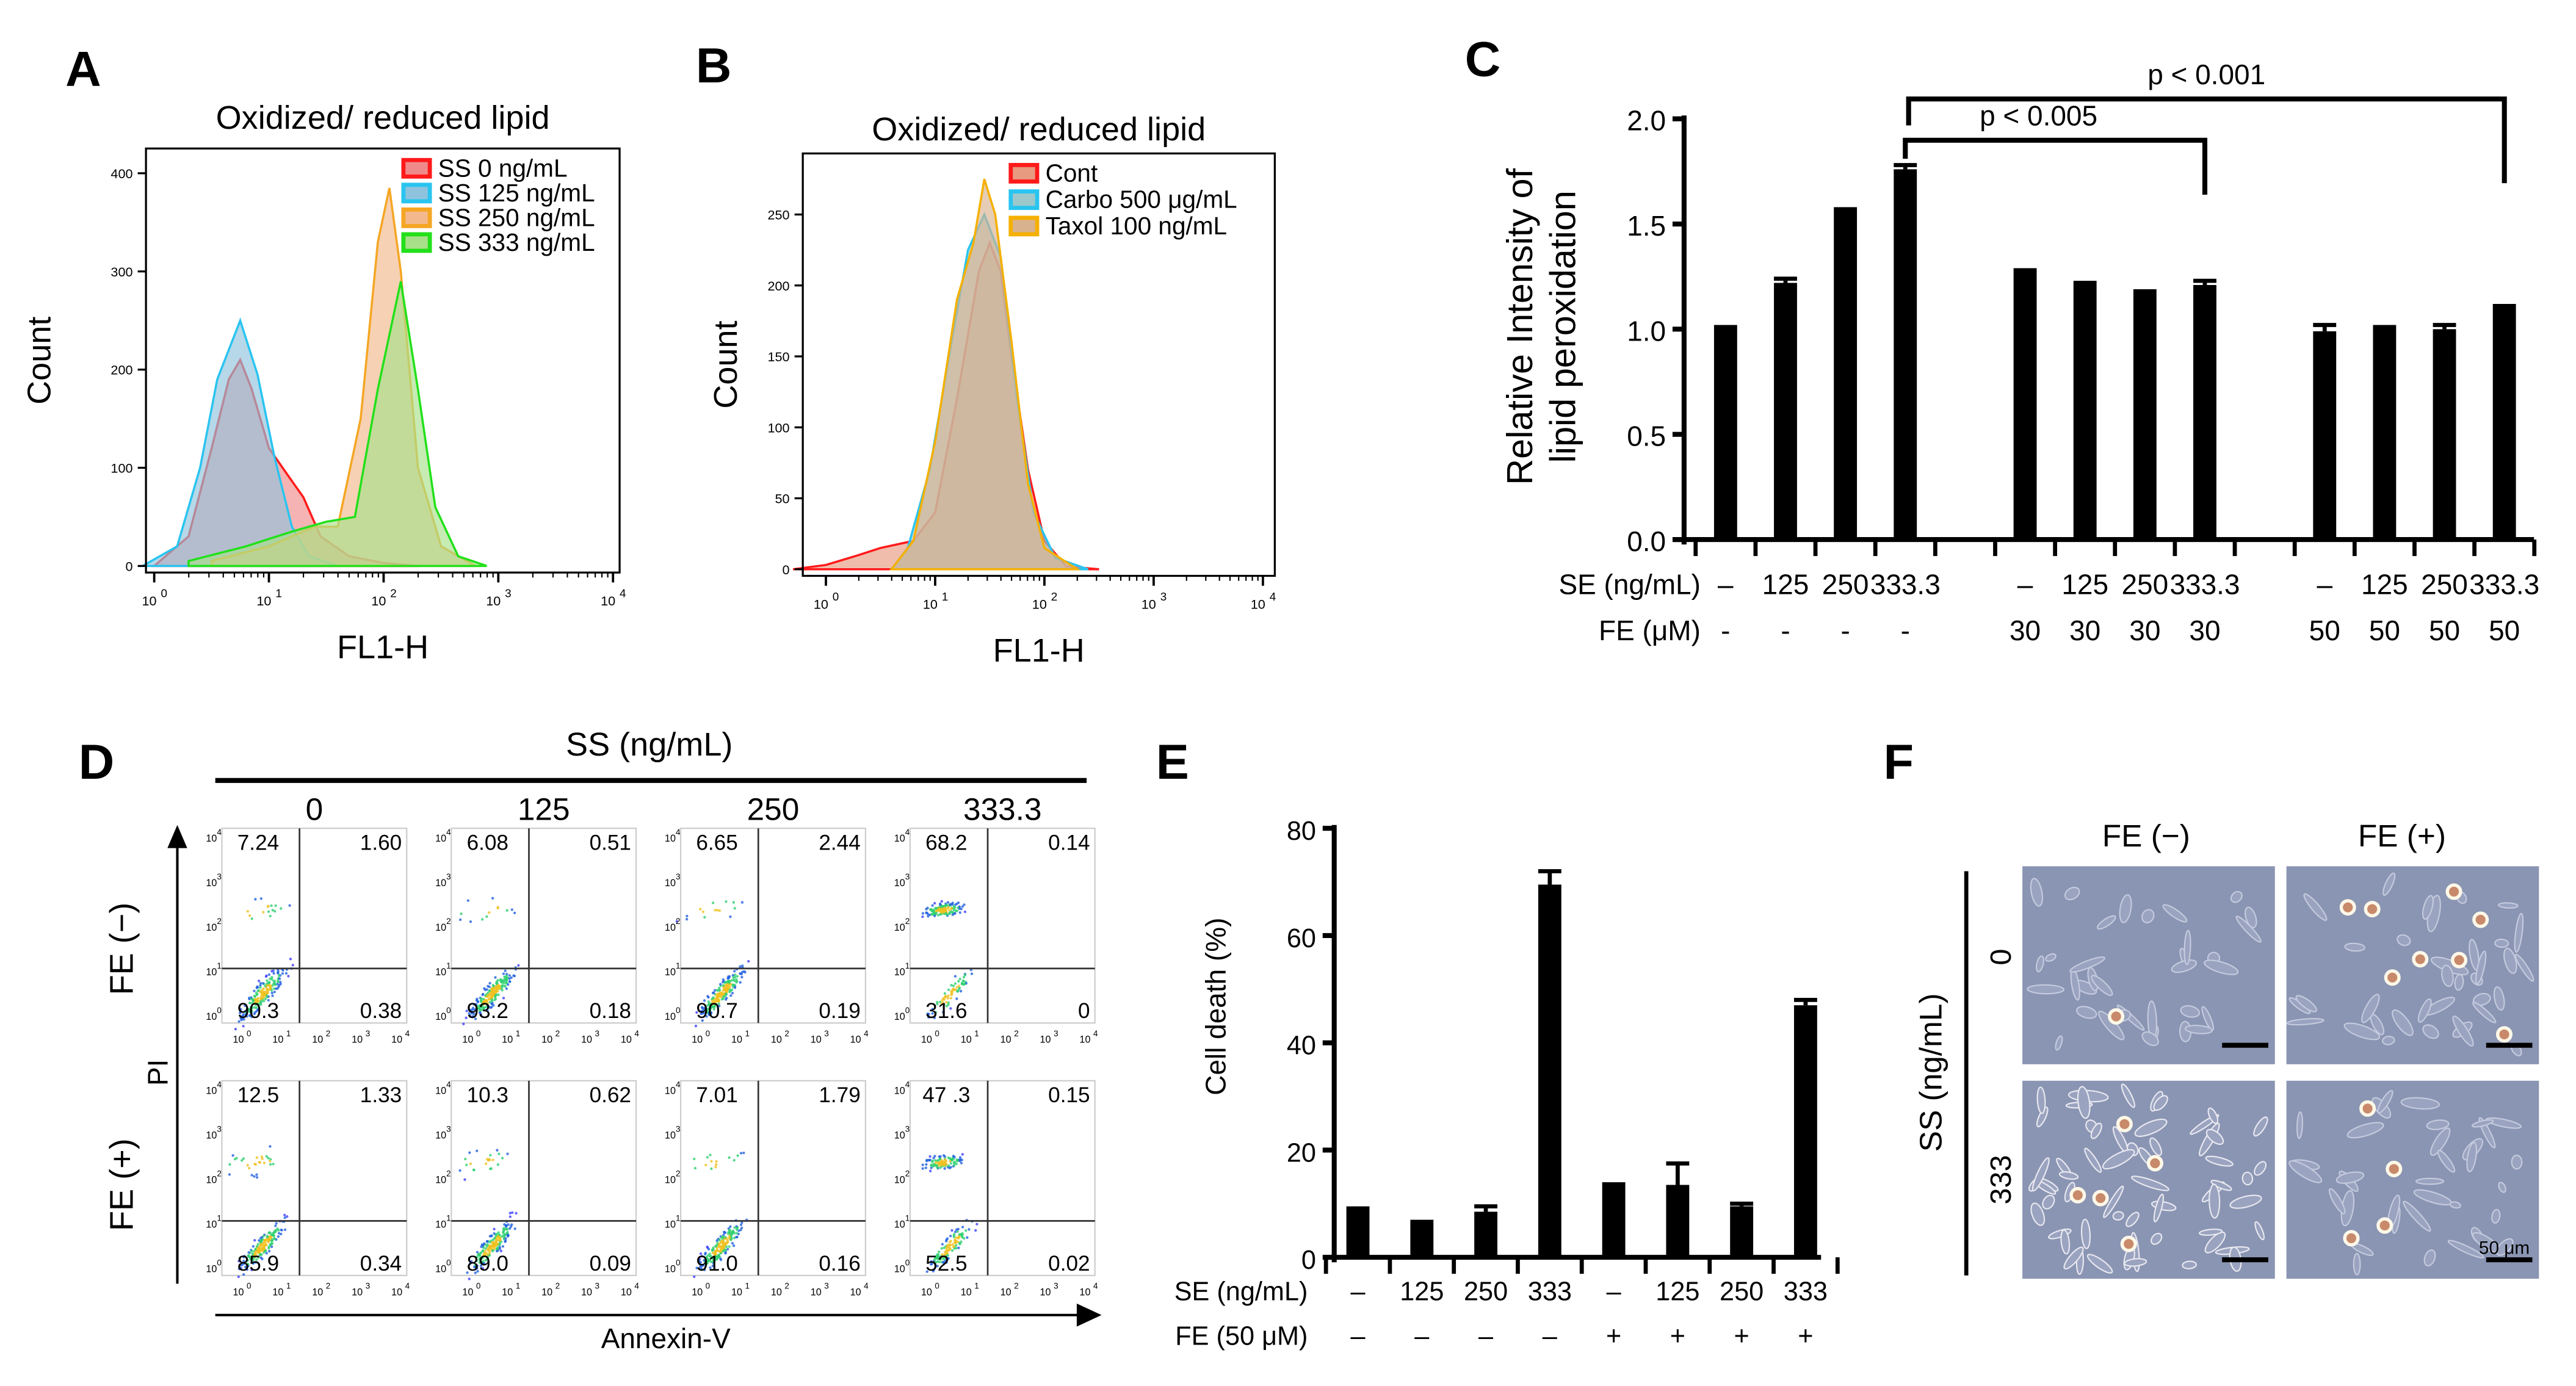  What do you see at coordinates (1089, 1315) in the screenshot?
I see `arrow-head` at bounding box center [1089, 1315].